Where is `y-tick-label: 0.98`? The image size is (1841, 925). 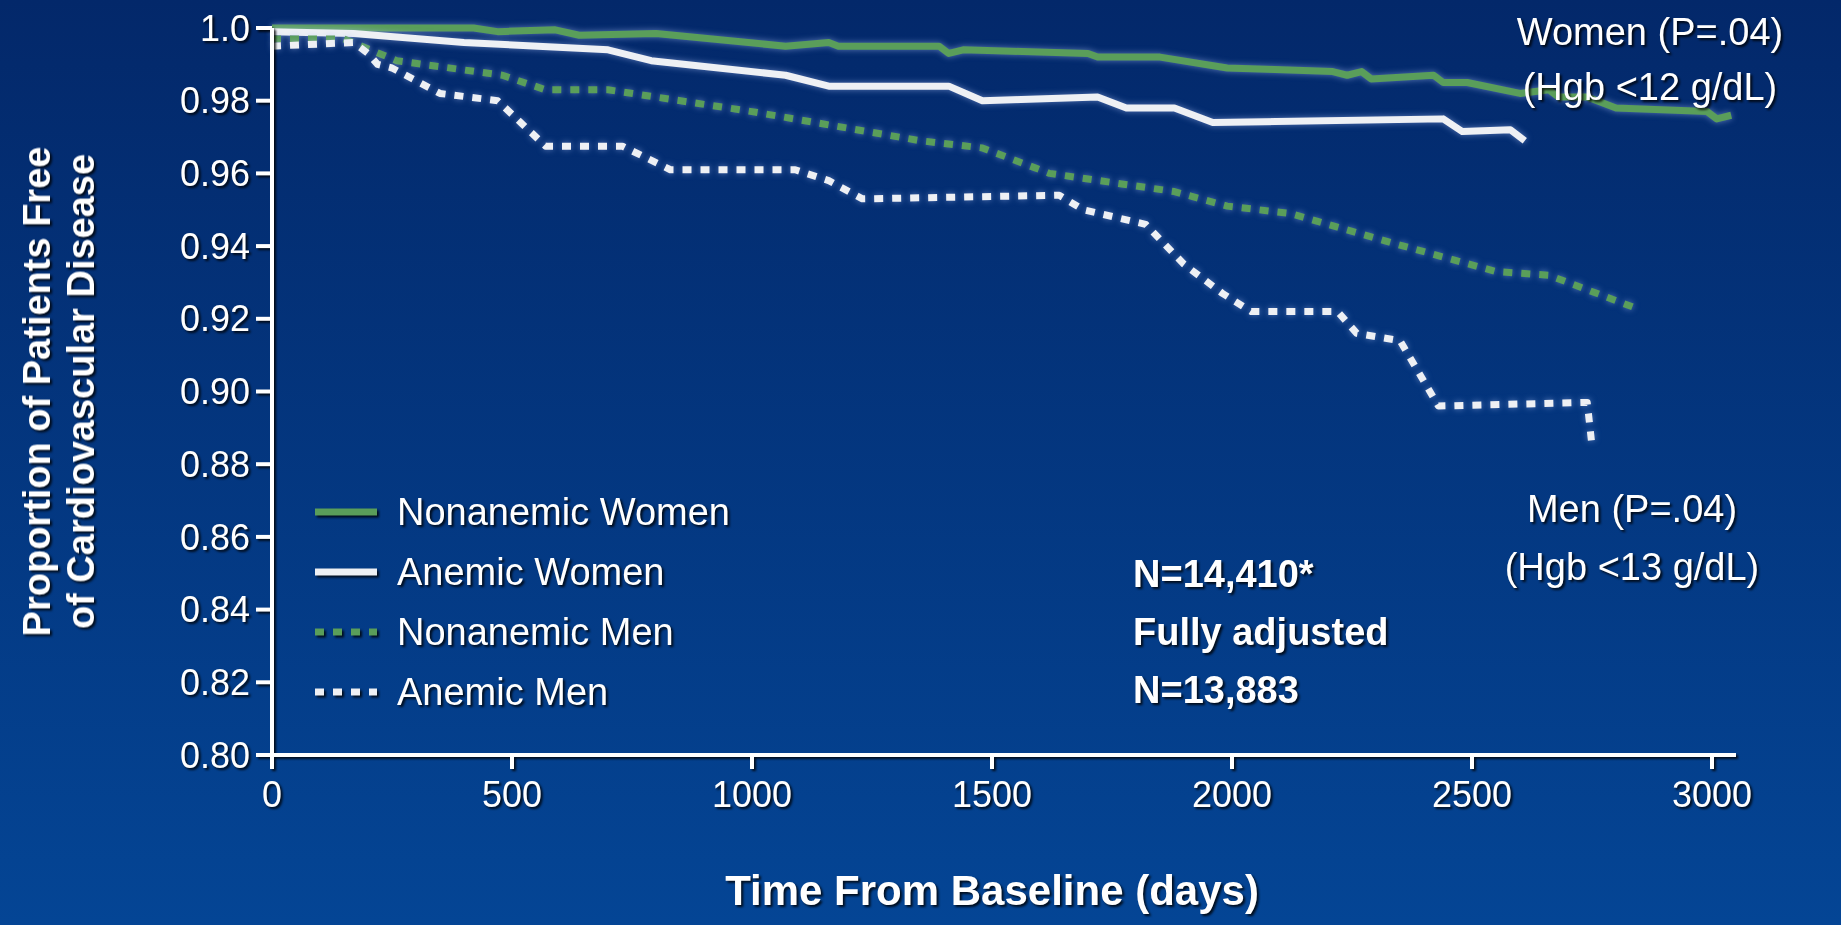
y-tick-label: 0.98 is located at coordinates (214, 101).